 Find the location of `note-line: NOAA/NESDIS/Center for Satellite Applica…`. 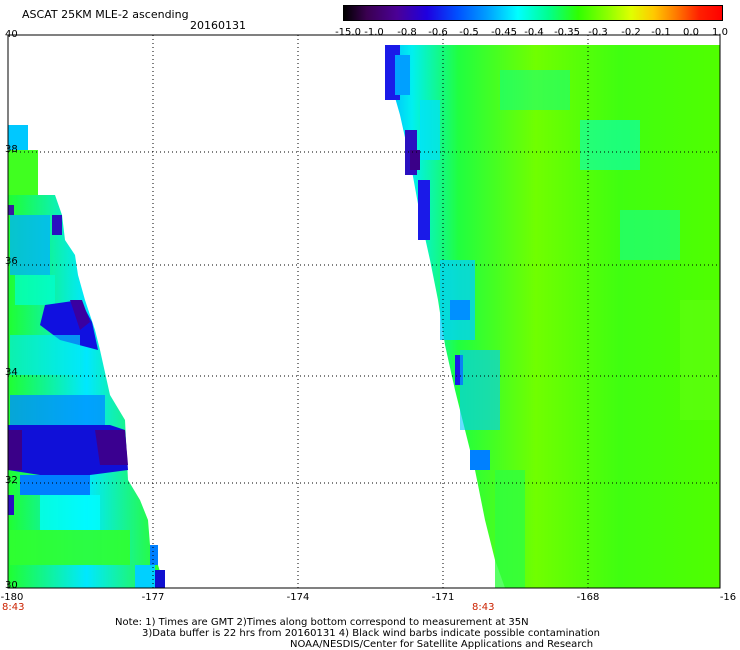

note-line: NOAA/NESDIS/Center for Satellite Applica… is located at coordinates (442, 644).